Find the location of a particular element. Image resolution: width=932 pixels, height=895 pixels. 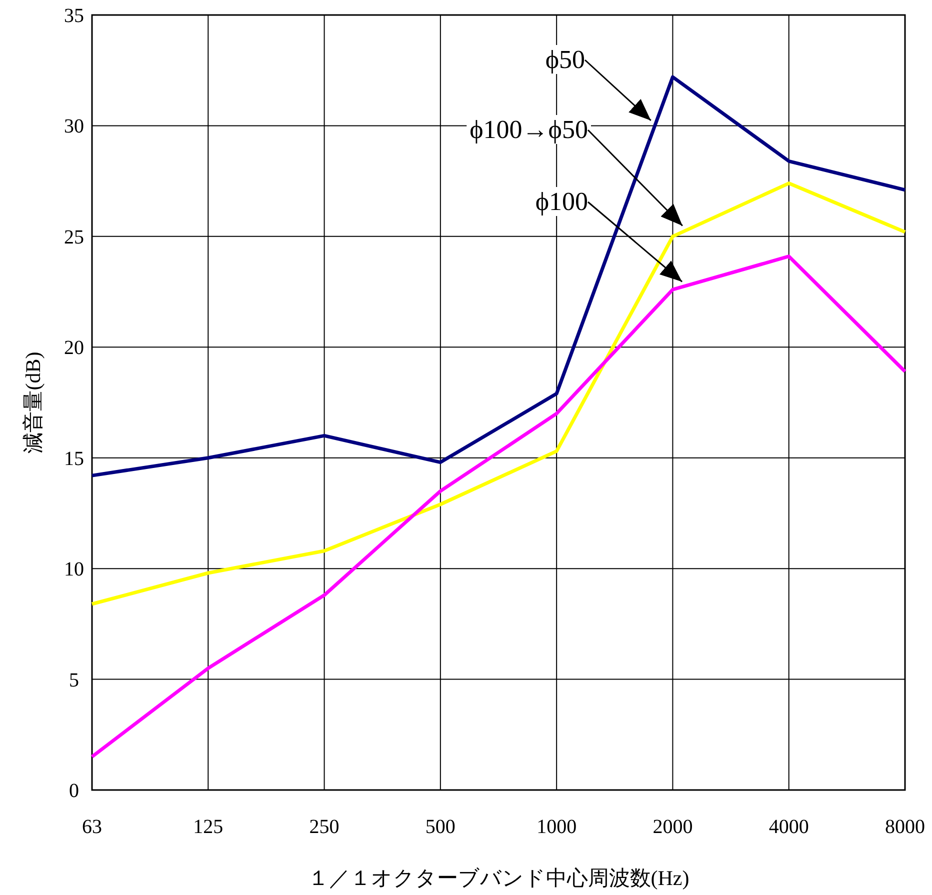

y-tick-label: 5 is located at coordinates (74, 680).